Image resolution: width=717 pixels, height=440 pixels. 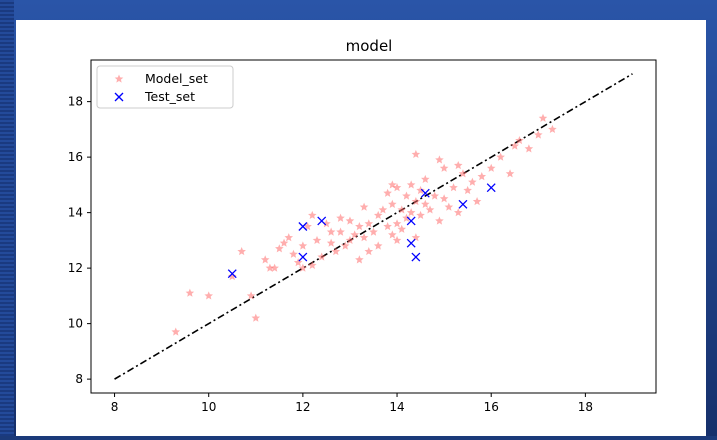 I want to click on y-tick-label: 8, so click(x=79, y=379).